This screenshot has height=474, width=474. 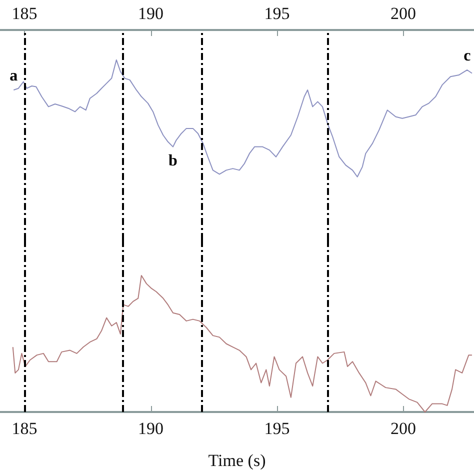 What do you see at coordinates (467, 55) in the screenshot?
I see `annotation: c` at bounding box center [467, 55].